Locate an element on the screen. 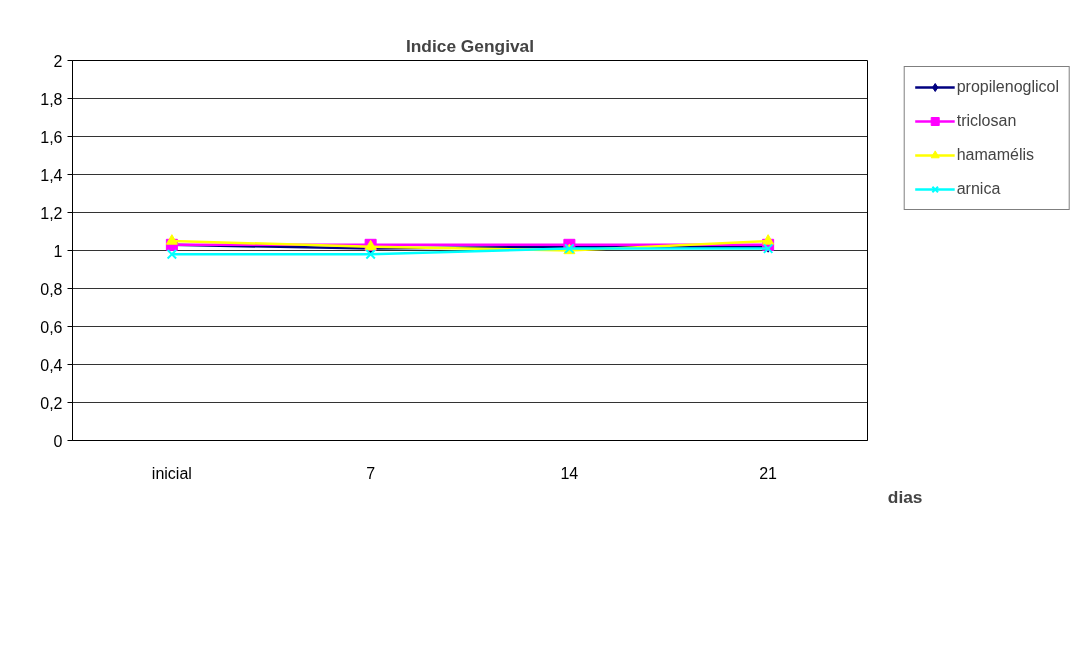 The height and width of the screenshot is (671, 1078). y-tick-label: 1,8 is located at coordinates (51, 99).